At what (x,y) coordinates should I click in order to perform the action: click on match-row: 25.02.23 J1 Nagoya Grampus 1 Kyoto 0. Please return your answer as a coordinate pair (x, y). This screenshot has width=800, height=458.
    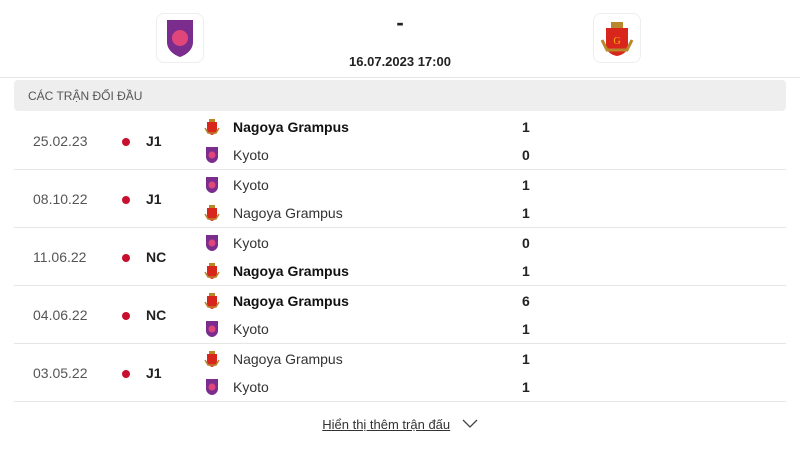
    Looking at the image, I should click on (400, 141).